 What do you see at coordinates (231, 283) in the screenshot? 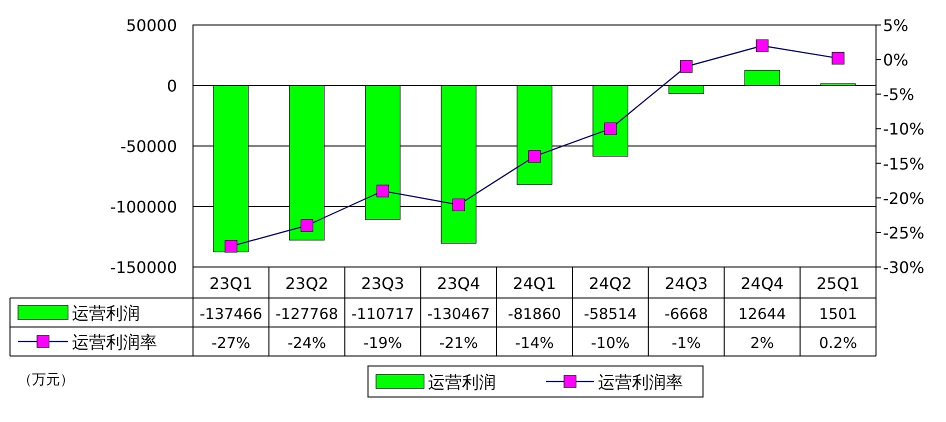
I see `x-tick-label: 23Q1` at bounding box center [231, 283].